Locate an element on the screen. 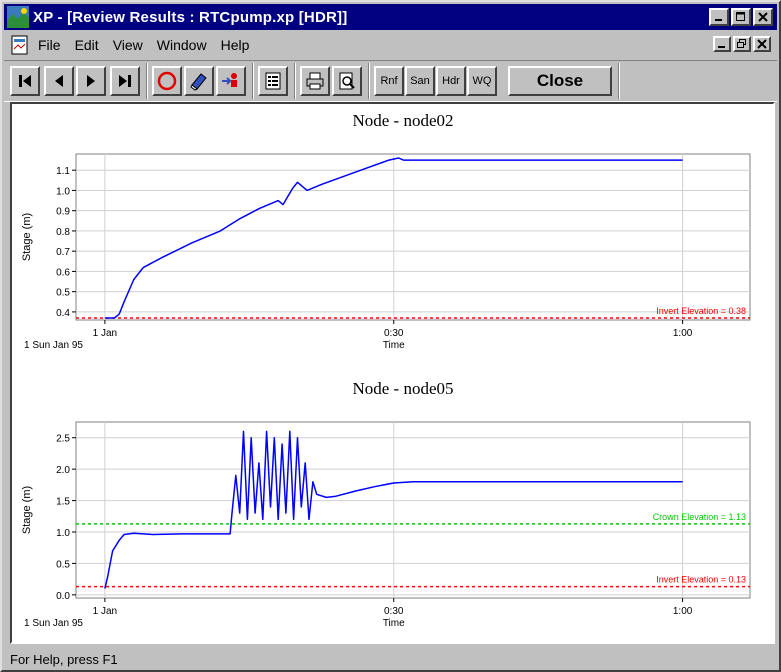  skip-last-icon is located at coordinates (125, 81).